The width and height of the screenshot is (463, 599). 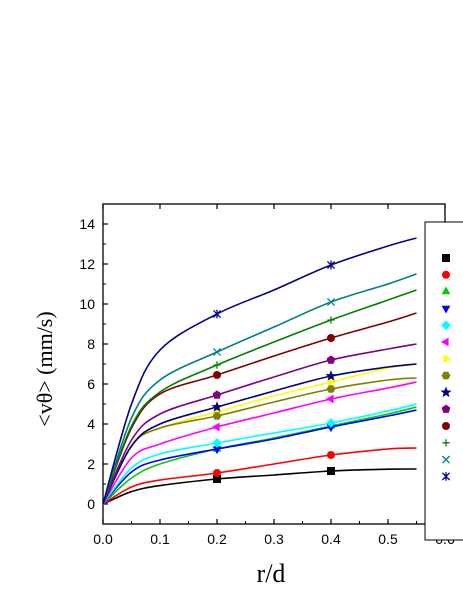 I want to click on y-tick-label: 0, so click(x=91, y=504).